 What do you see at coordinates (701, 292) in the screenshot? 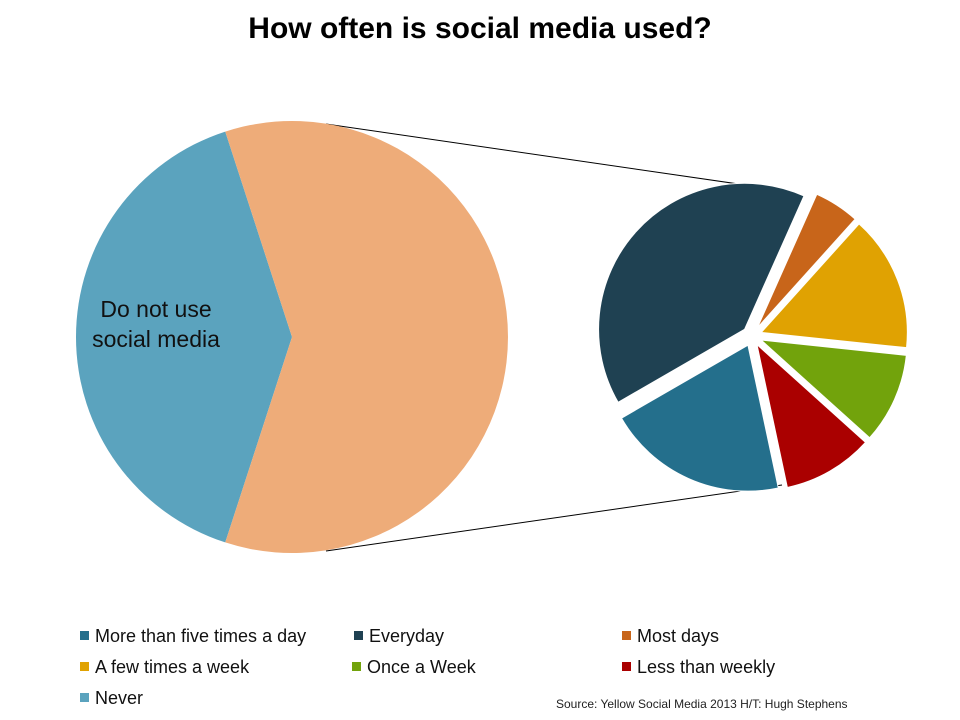
I see `secondary-slice-everyday` at bounding box center [701, 292].